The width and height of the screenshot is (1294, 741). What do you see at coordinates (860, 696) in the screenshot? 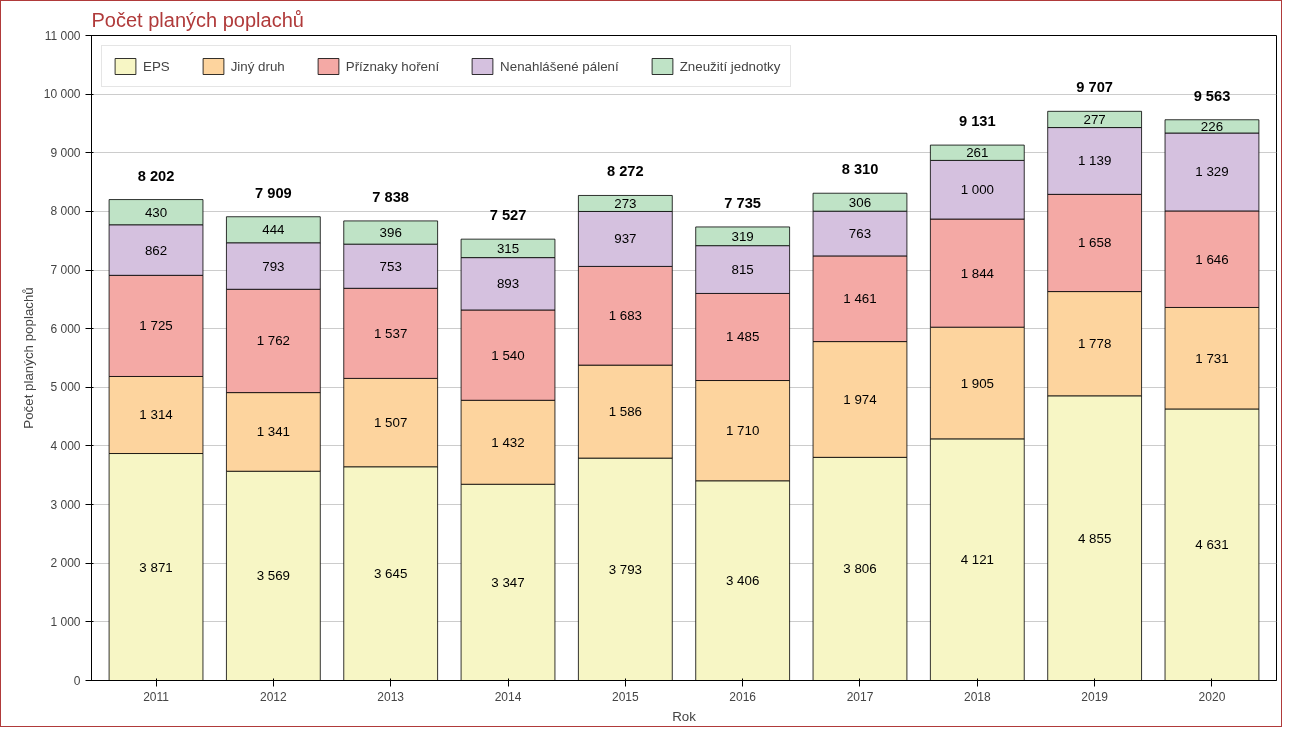
I see `x-tick-label: 2017` at bounding box center [860, 696].